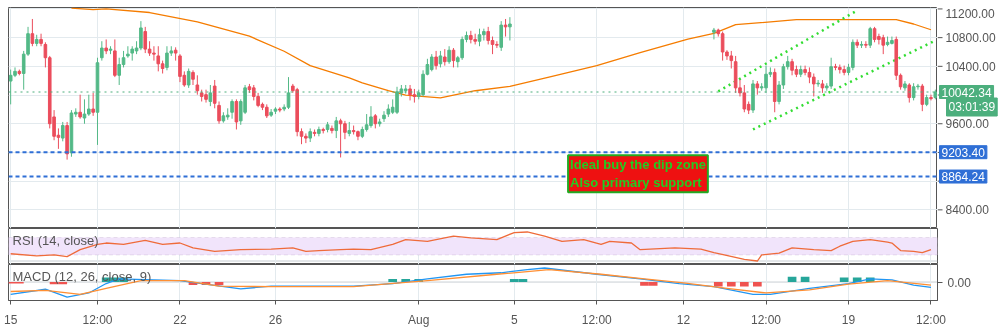 This screenshot has height=335, width=1006. What do you see at coordinates (419, 319) in the screenshot?
I see `x-tick-label: Aug` at bounding box center [419, 319].